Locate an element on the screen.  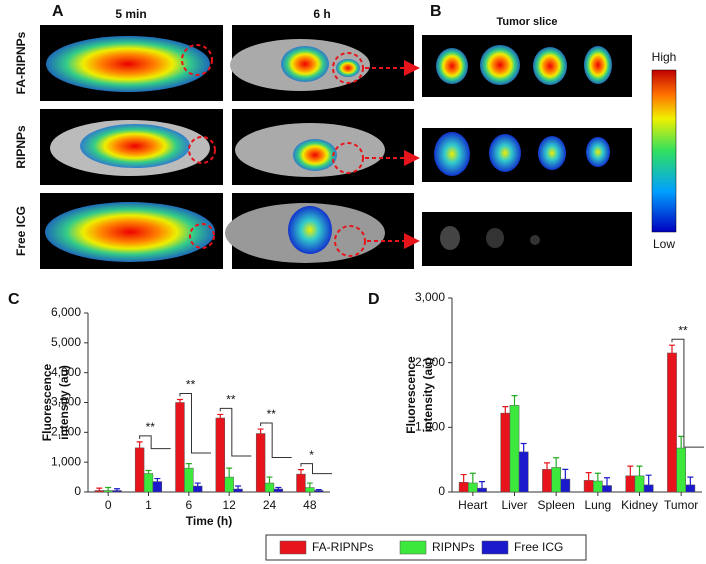
x-tick-label: Heart is located at coordinates (473, 505).